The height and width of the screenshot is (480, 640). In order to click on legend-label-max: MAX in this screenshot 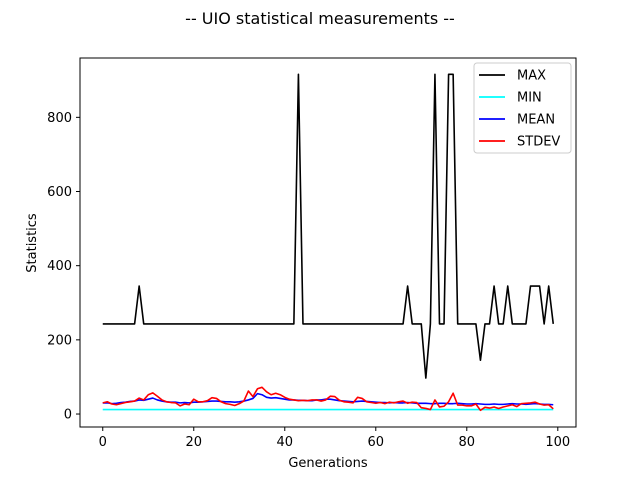, I will do `click(531, 76)`.